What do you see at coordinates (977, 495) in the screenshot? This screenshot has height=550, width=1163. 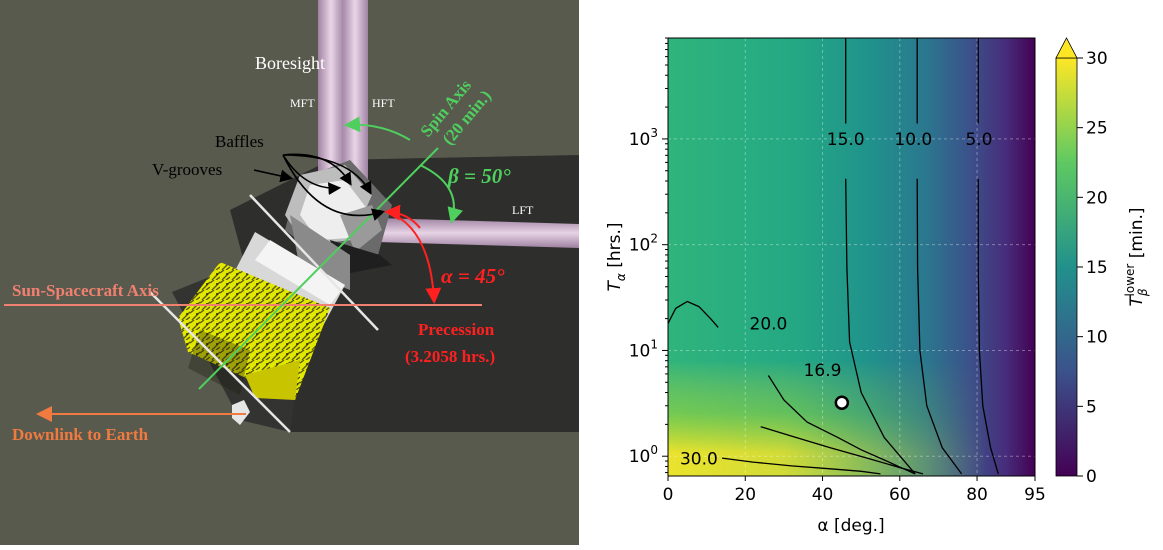 I see `x-tick-label: 80` at bounding box center [977, 495].